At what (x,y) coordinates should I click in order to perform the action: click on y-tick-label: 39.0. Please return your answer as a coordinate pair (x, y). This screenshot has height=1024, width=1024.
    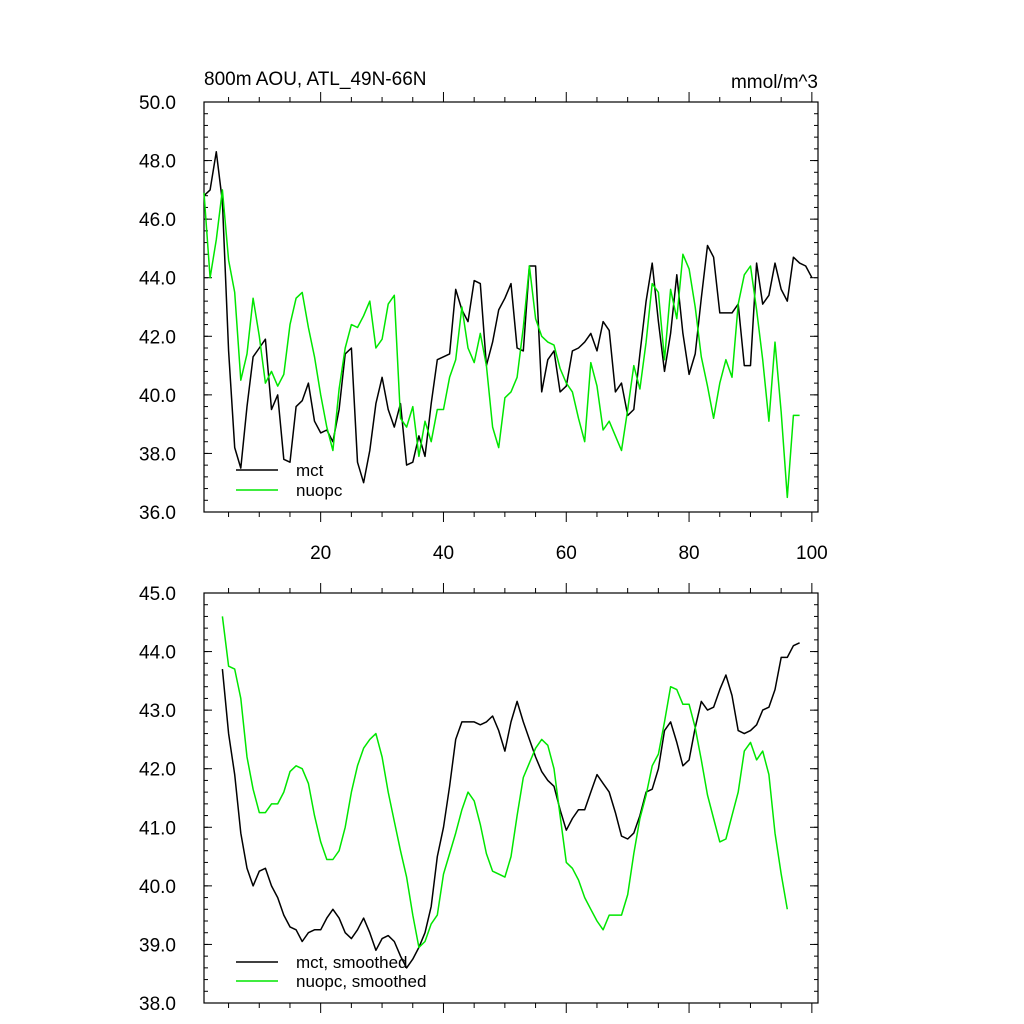
    Looking at the image, I should click on (157, 945).